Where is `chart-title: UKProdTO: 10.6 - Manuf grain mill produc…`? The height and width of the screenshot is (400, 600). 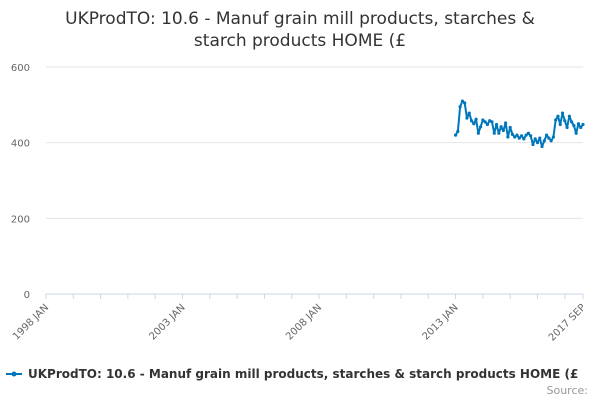 chart-title: UKProdTO: 10.6 - Manuf grain mill produc… is located at coordinates (300, 30).